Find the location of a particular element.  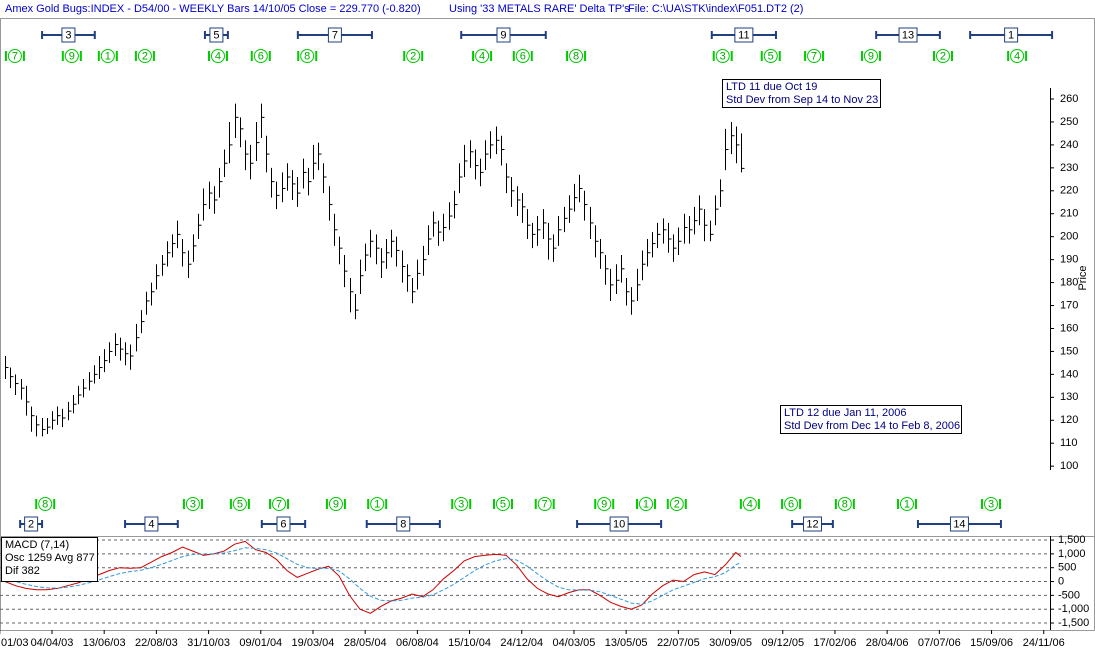

cycle-label: 11 is located at coordinates (743, 35).